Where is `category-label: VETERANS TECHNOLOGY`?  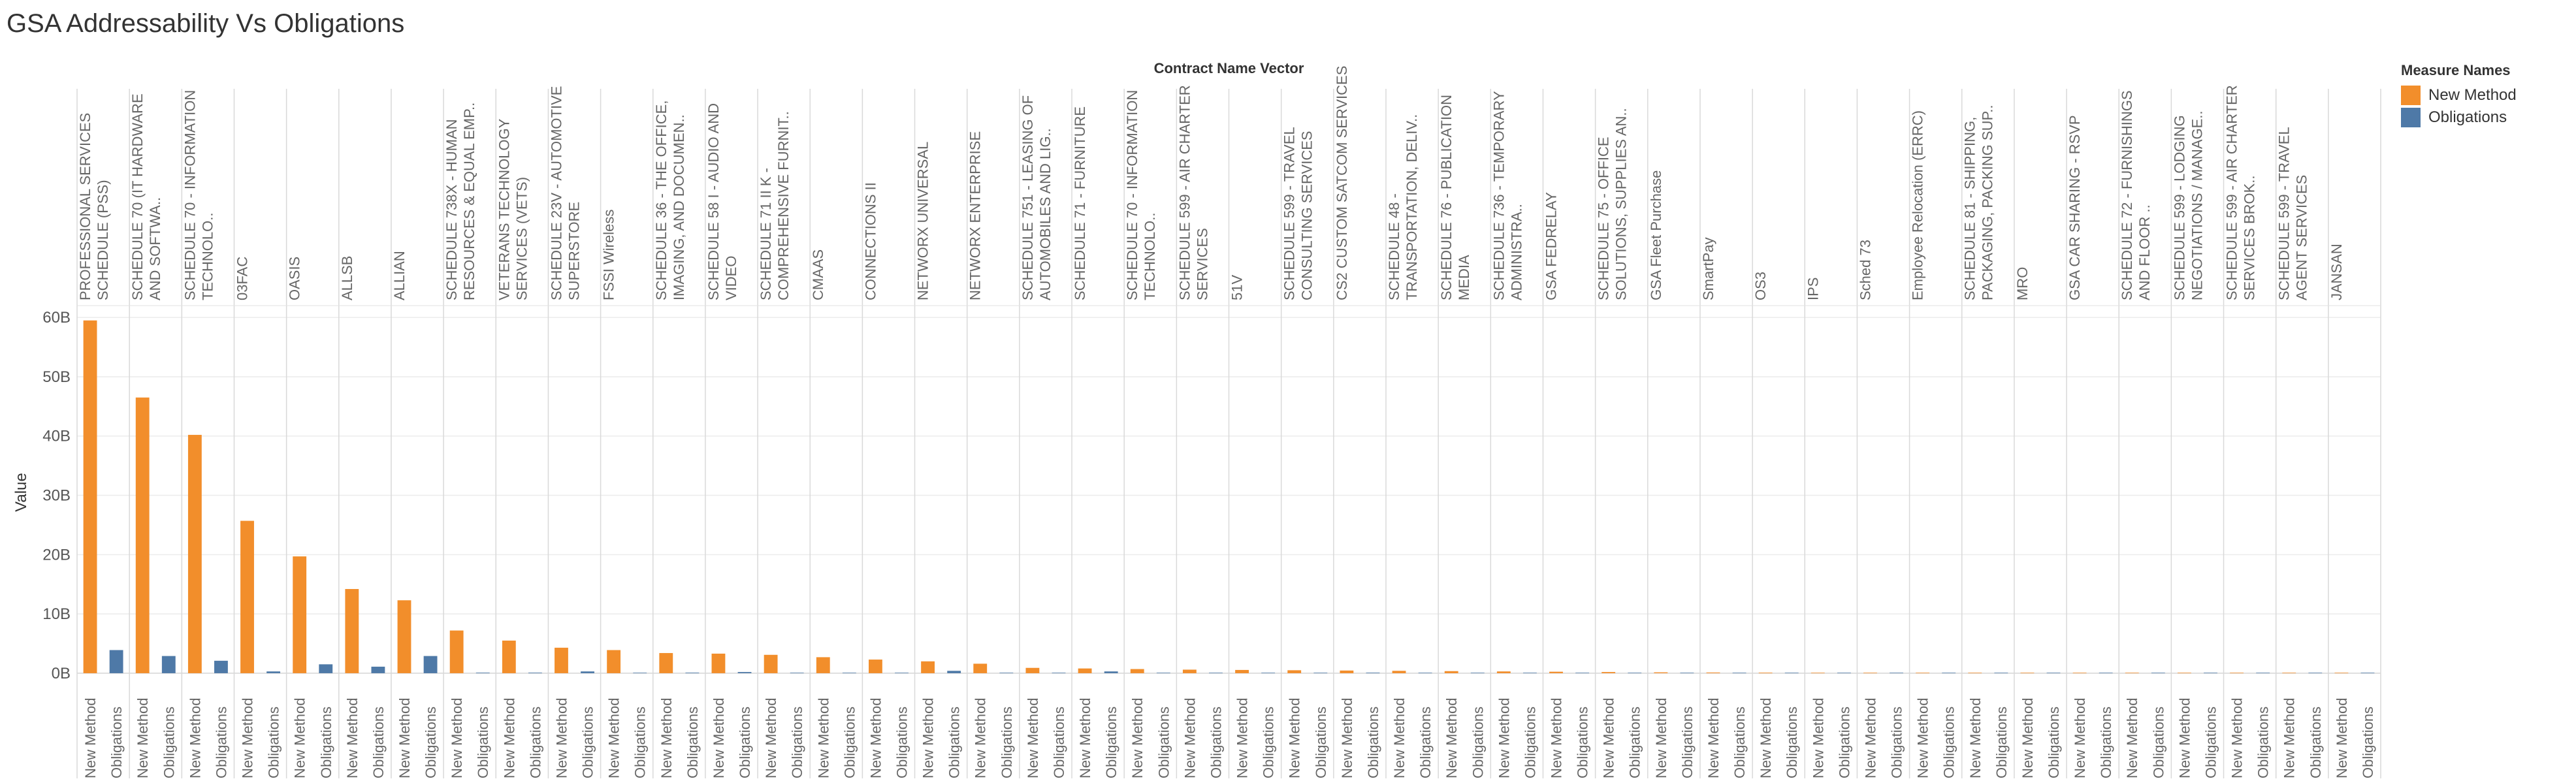 category-label: VETERANS TECHNOLOGY is located at coordinates (504, 209).